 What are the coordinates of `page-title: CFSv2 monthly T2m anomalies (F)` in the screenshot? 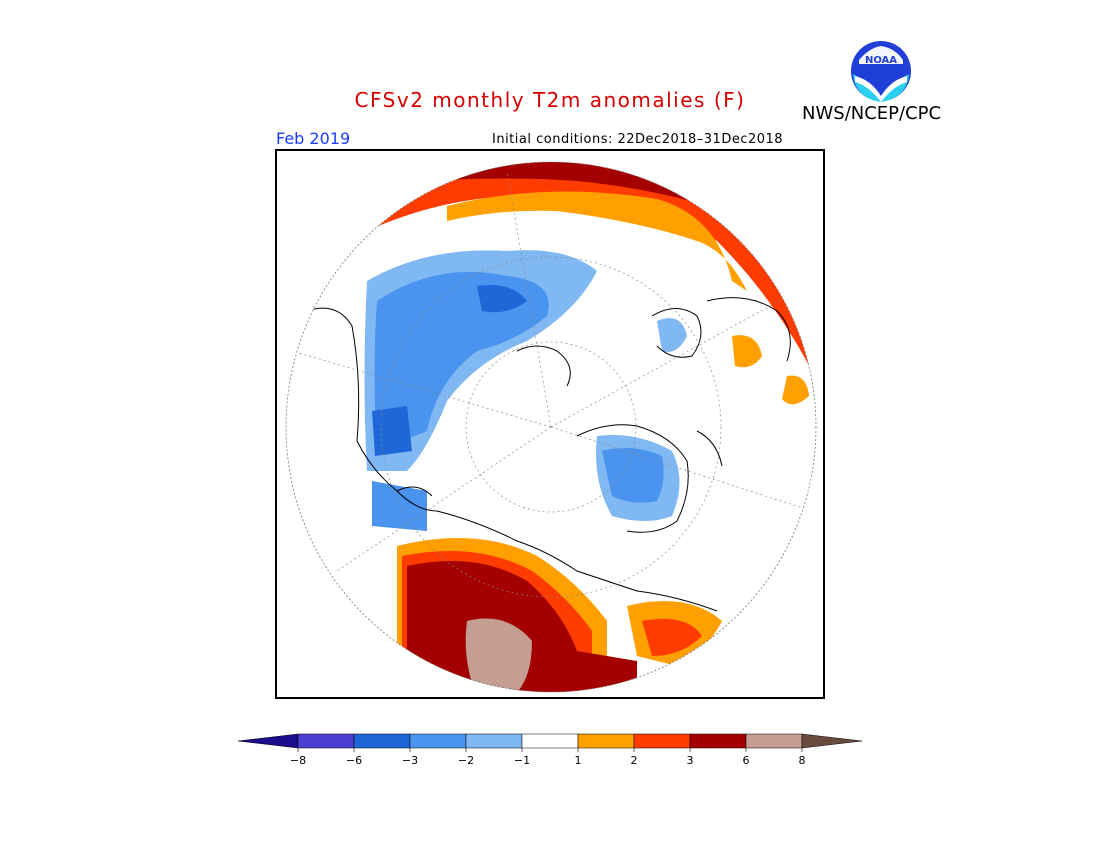 It's located at (550, 100).